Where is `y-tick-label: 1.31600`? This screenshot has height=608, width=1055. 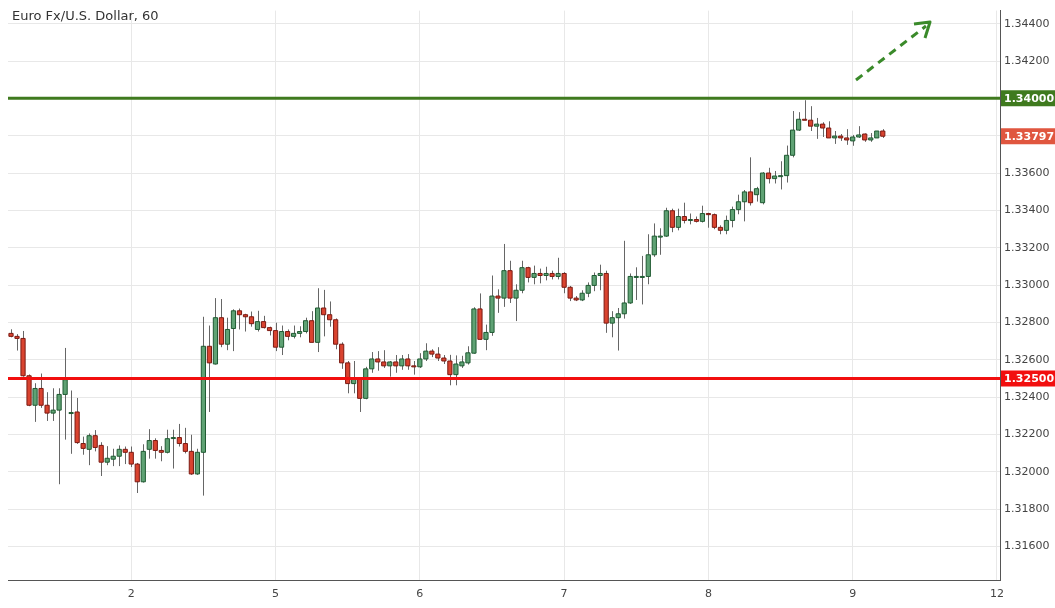
y-tick-label: 1.31600 is located at coordinates (1027, 546).